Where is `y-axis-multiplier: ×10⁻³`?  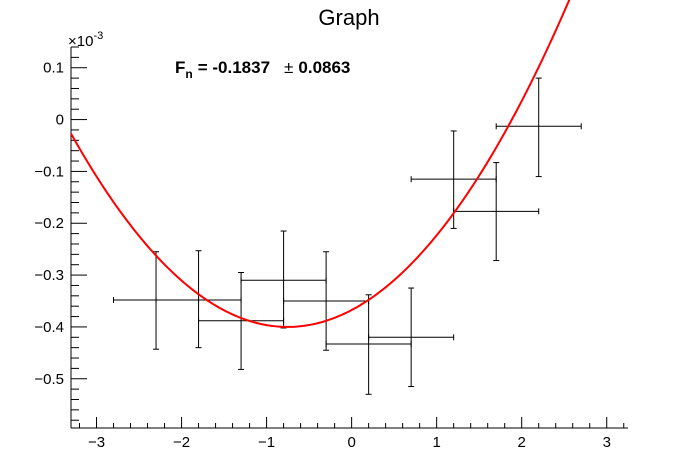 y-axis-multiplier: ×10⁻³ is located at coordinates (85, 40).